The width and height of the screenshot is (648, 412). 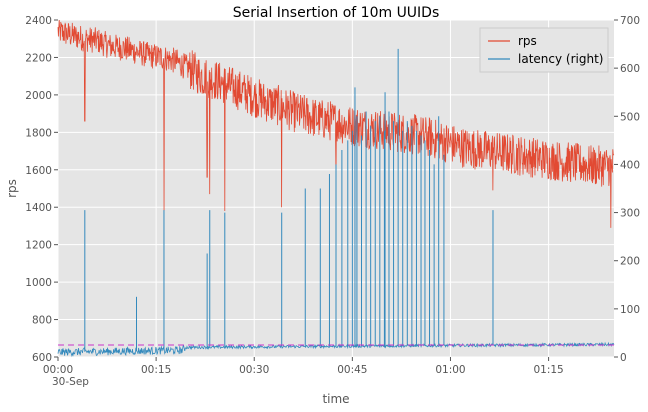 I want to click on y-tick-label: 2000, so click(x=38, y=96).